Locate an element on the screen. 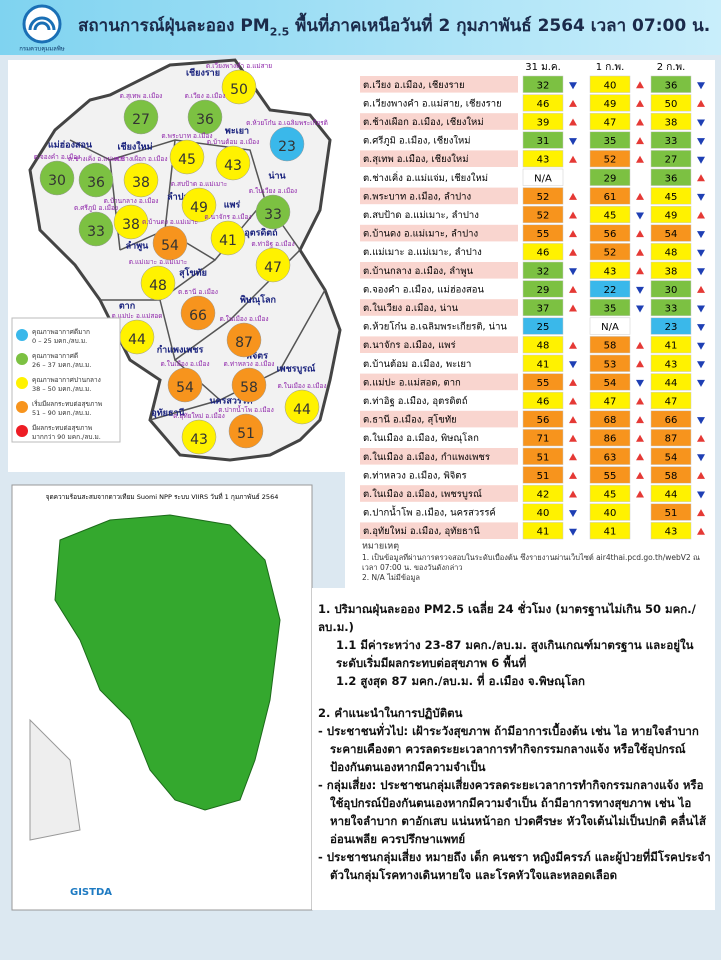  s2-title: 2. คำแนะนำในการปฏิบัติตน is located at coordinates (390, 713).